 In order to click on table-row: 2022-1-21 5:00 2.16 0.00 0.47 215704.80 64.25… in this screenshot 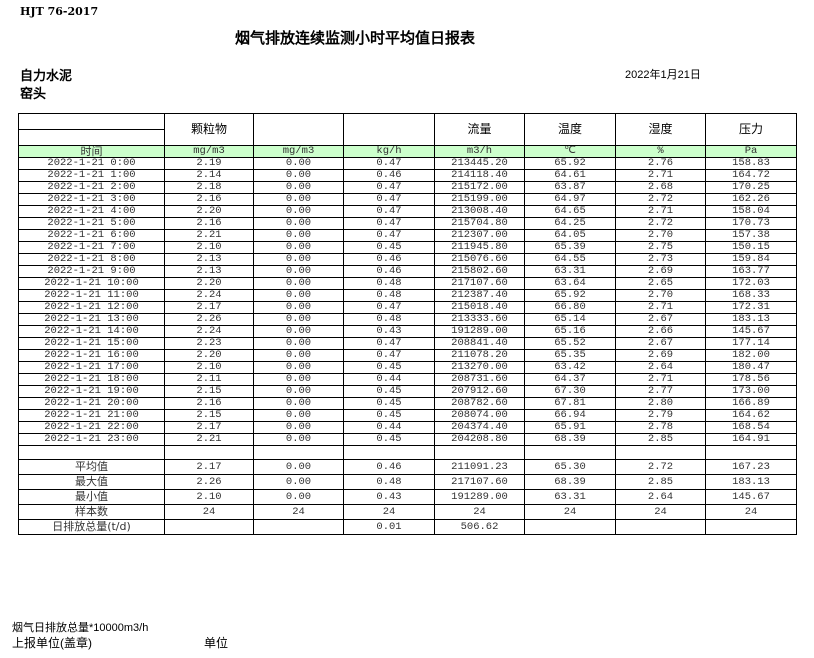, I will do `click(407, 223)`.